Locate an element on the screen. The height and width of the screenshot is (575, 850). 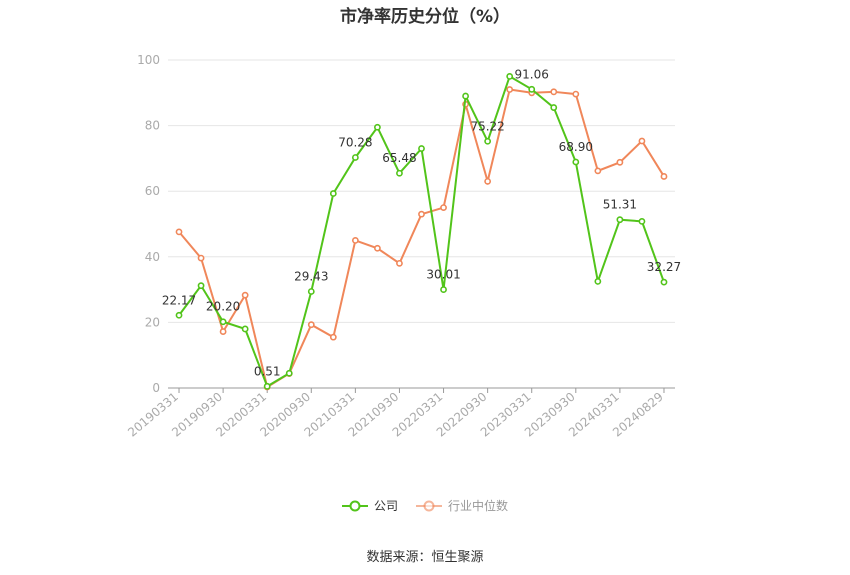
data-label-company: 70.28 is located at coordinates (355, 142).